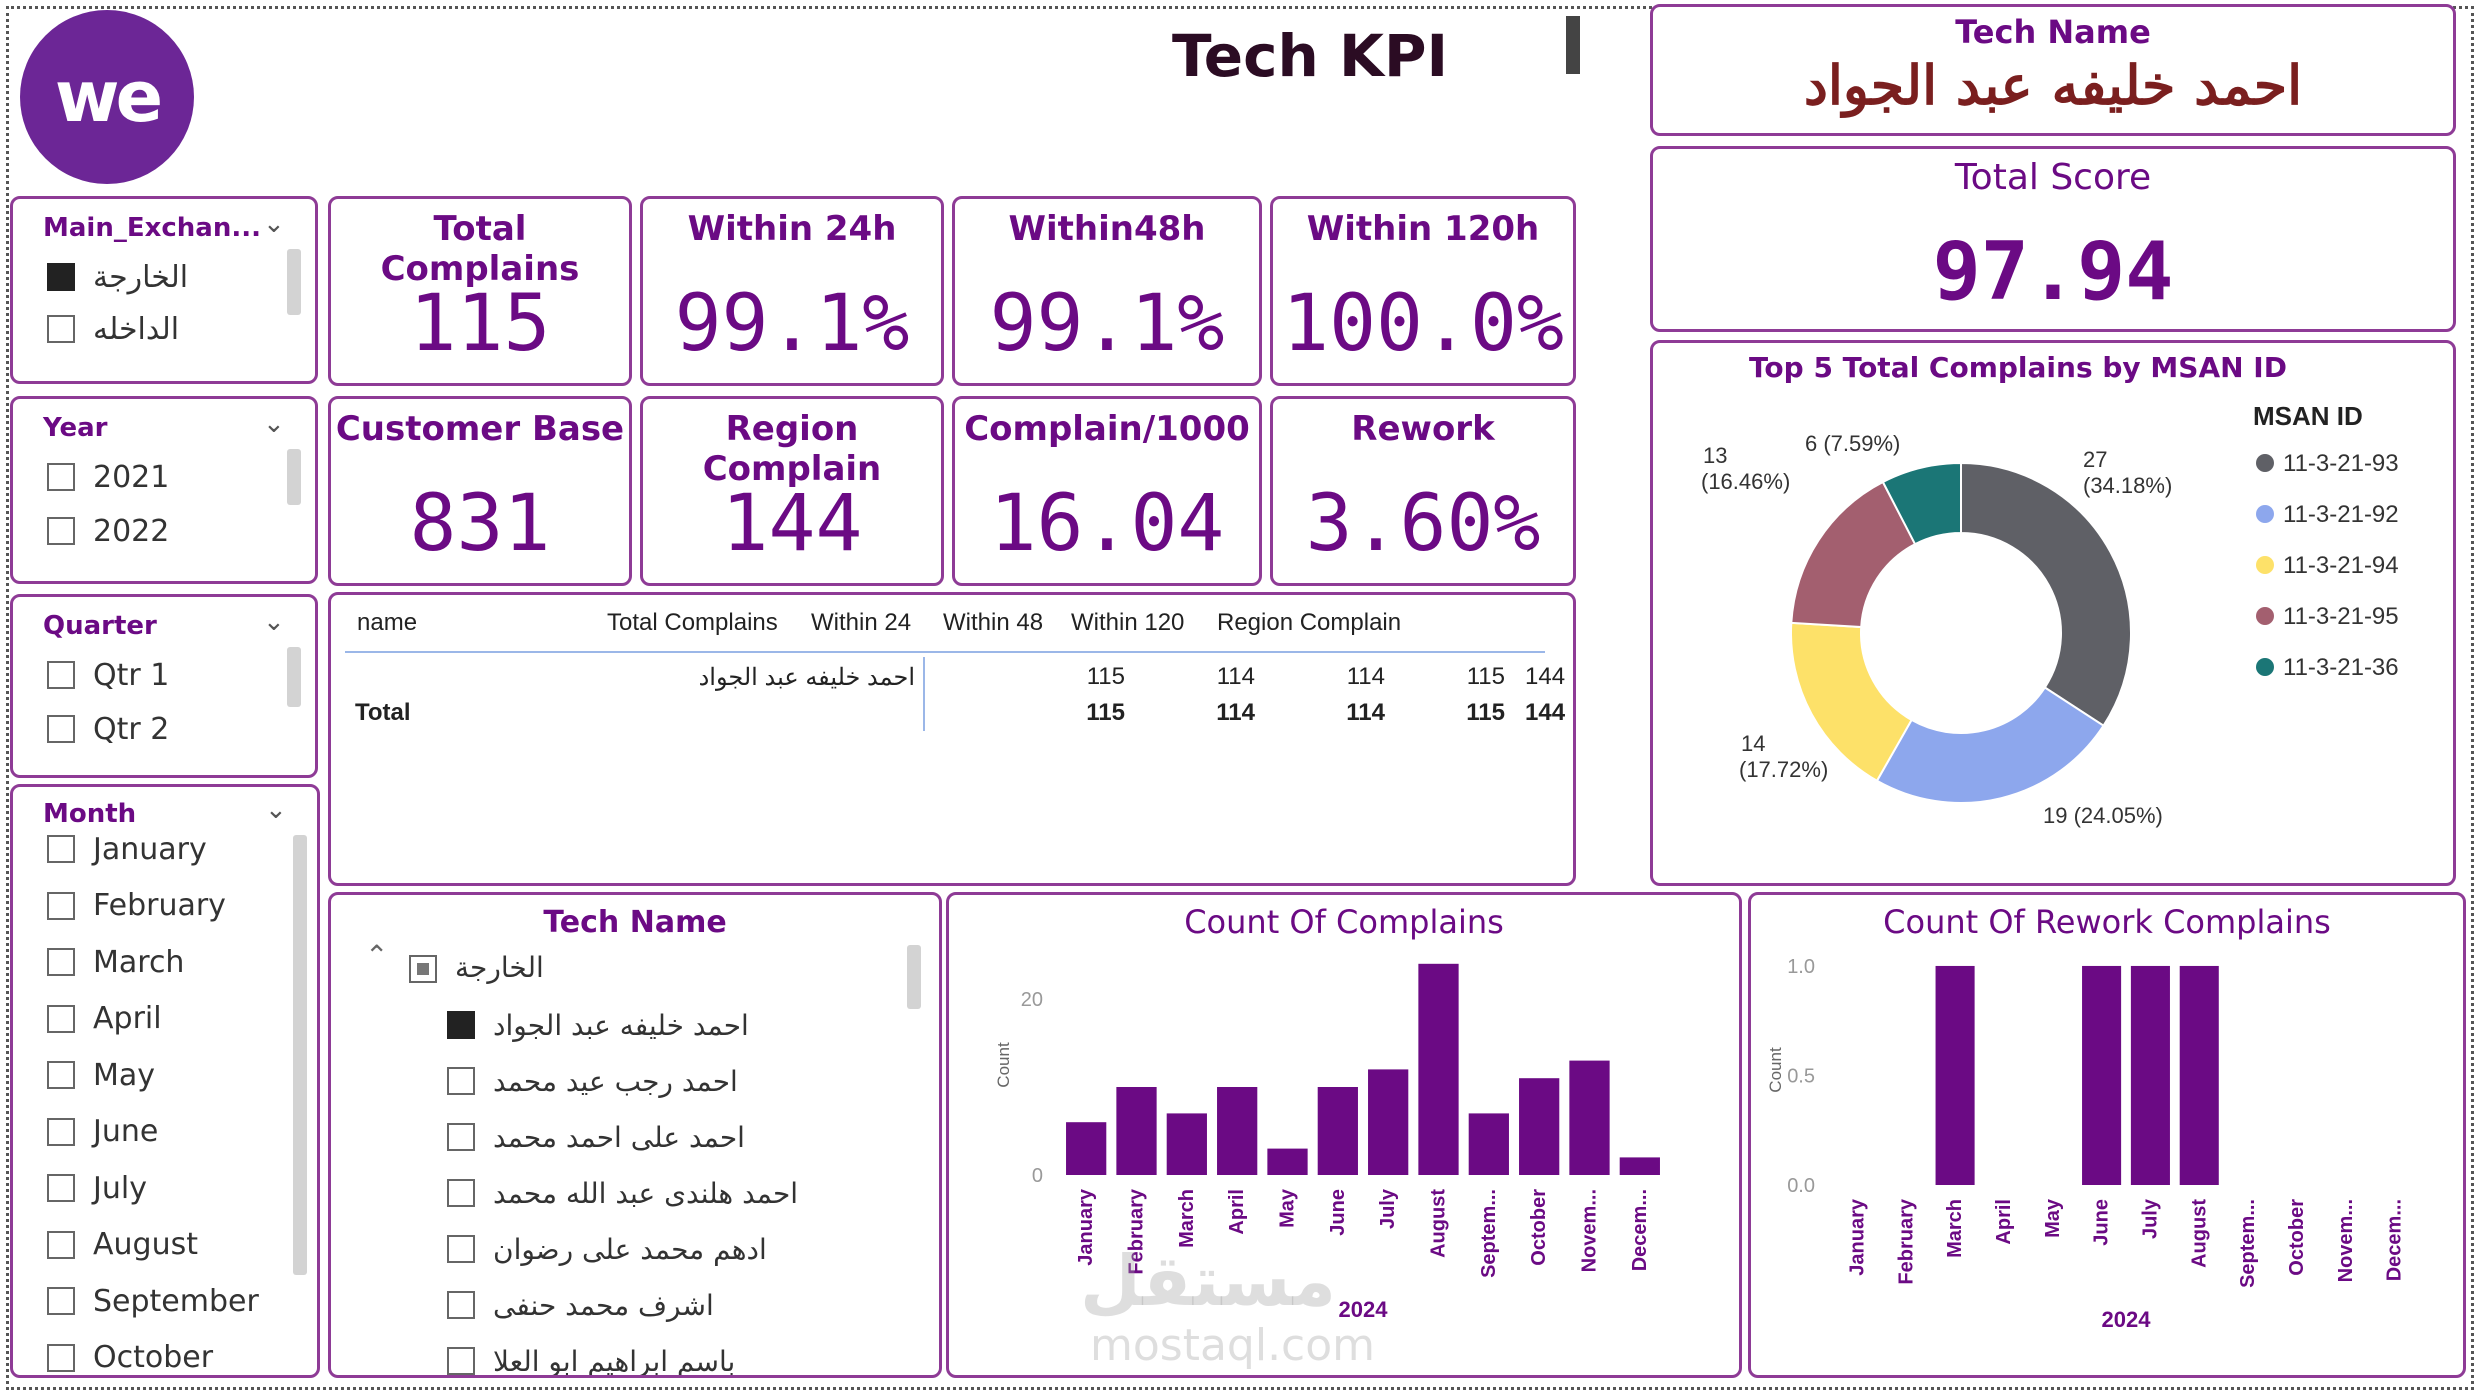  Describe the element at coordinates (377, 955) in the screenshot. I see `chevron-up-icon: ⌃` at that location.